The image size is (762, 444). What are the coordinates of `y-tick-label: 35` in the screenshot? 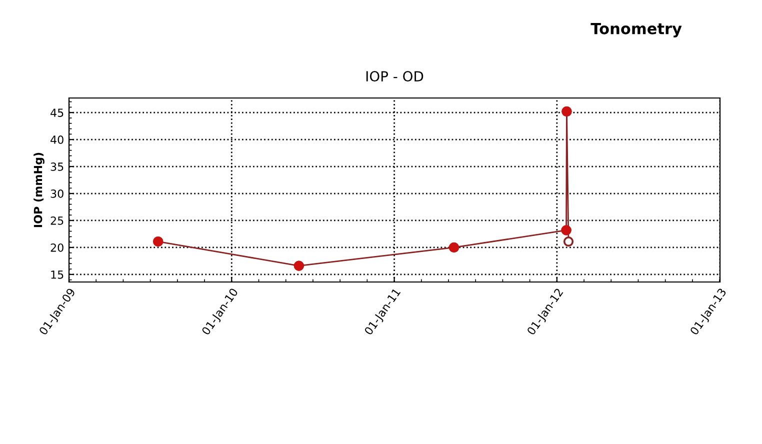 It's located at (57, 166).